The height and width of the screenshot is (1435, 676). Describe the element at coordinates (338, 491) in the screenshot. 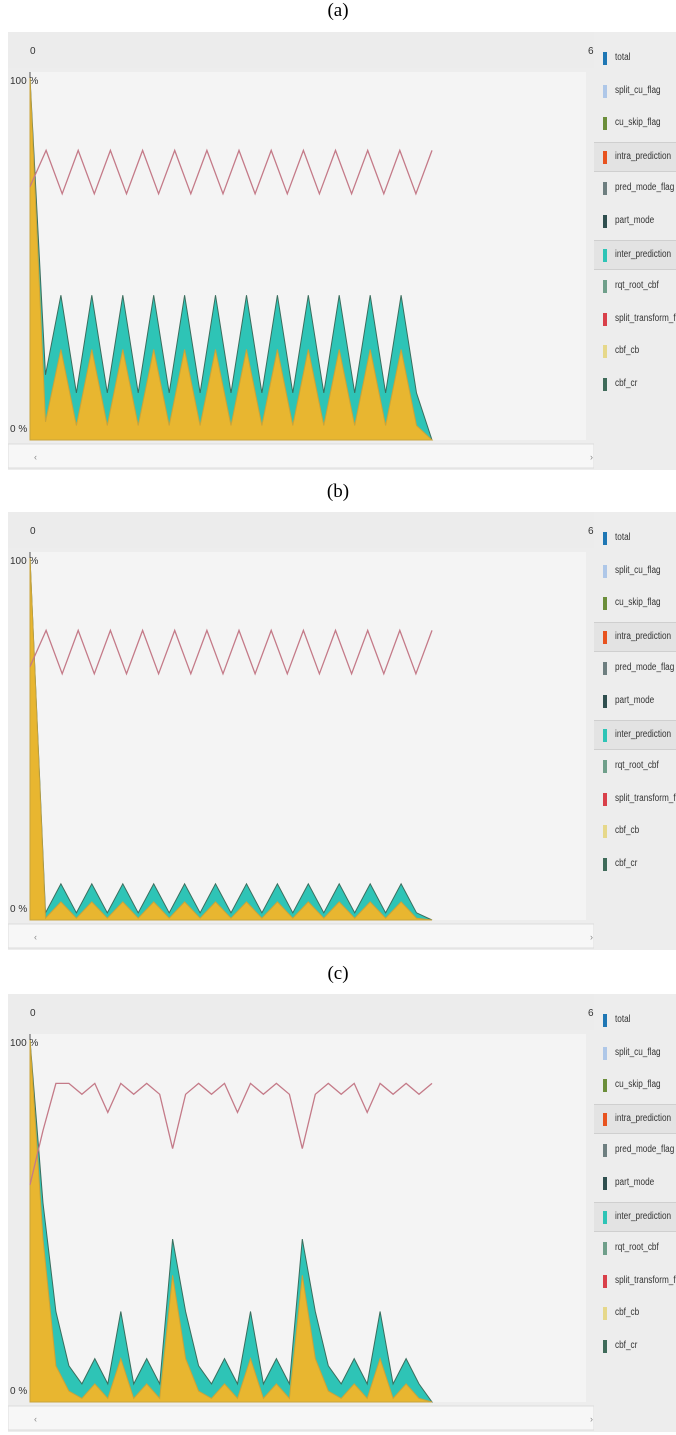

I see `caption-b: (b)` at that location.